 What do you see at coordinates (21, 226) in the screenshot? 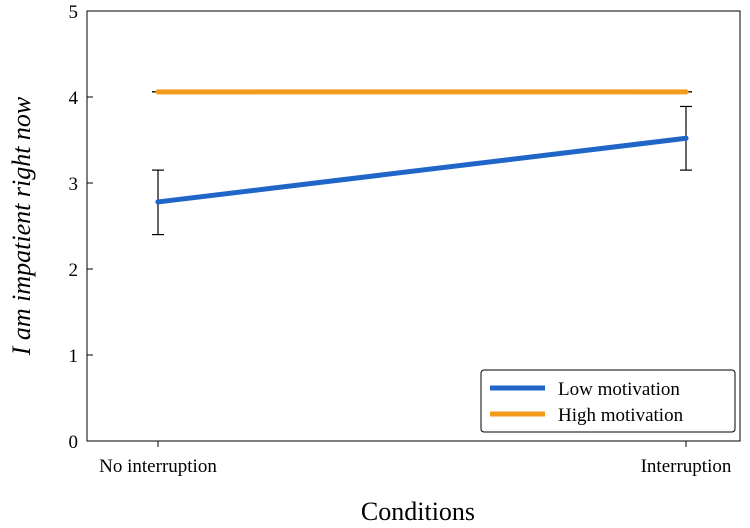
I see `y-axis-title: I am impatient right now` at bounding box center [21, 226].